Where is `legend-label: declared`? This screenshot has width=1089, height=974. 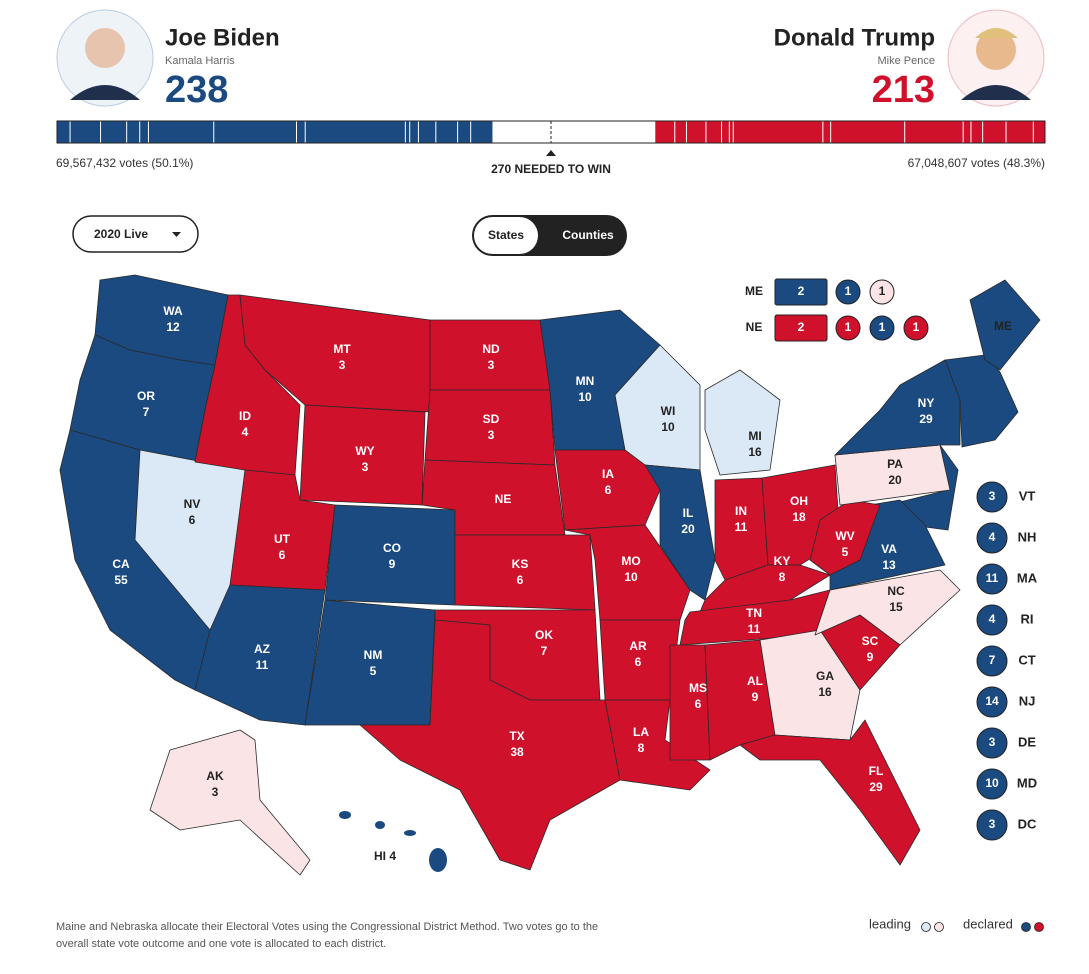 legend-label: declared is located at coordinates (988, 923).